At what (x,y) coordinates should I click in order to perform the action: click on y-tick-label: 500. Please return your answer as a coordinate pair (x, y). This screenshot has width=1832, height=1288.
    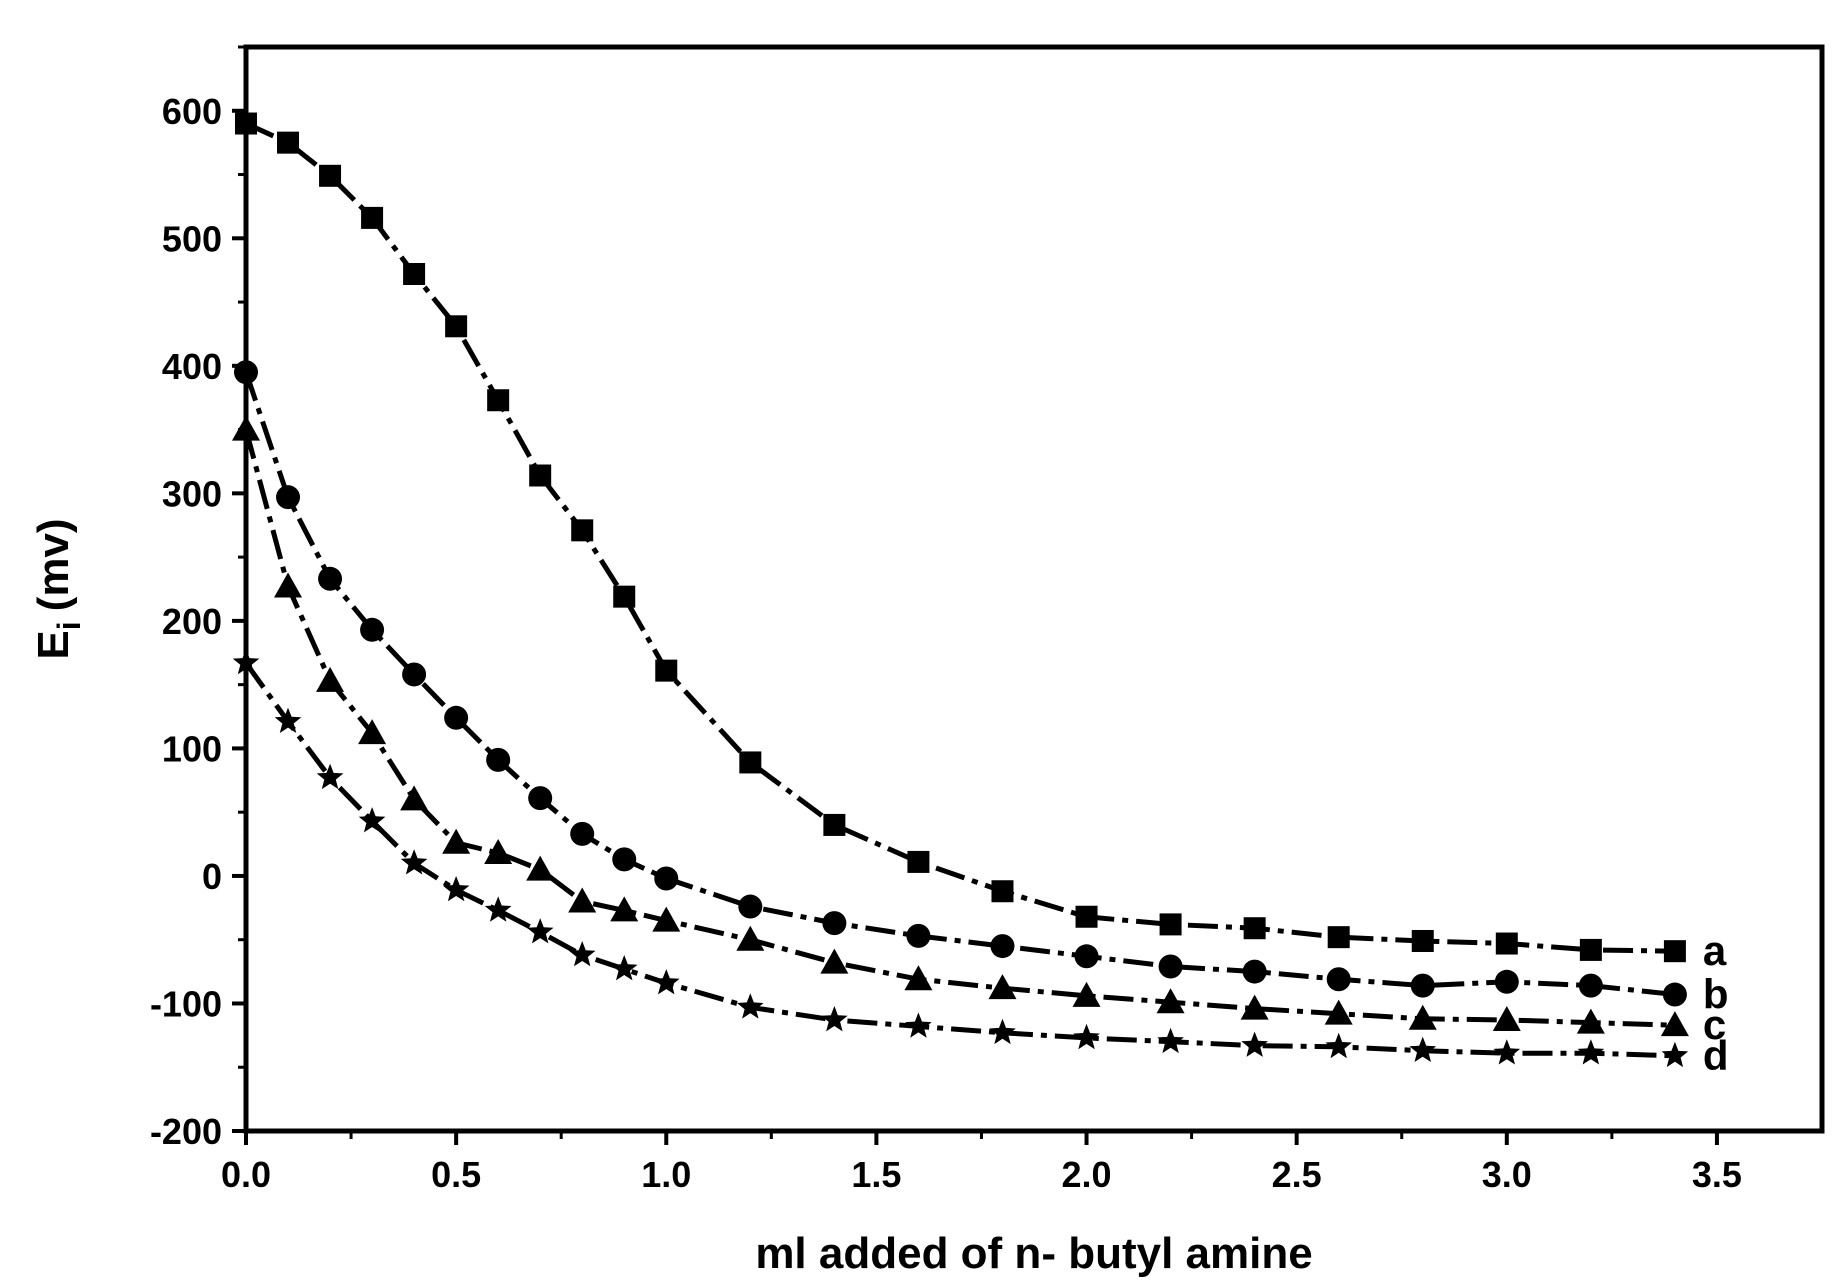
    Looking at the image, I should click on (192, 238).